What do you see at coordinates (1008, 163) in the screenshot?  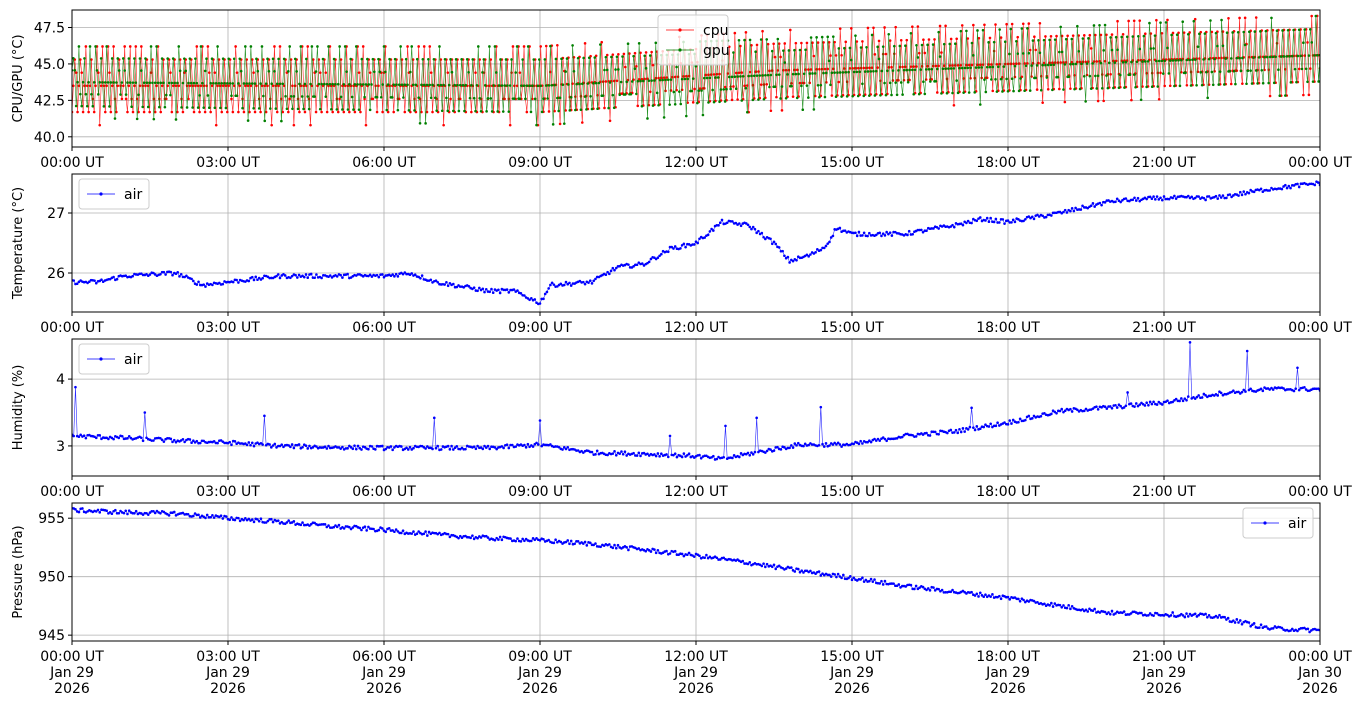 I see `x-tick-label: 18:00 UT` at bounding box center [1008, 163].